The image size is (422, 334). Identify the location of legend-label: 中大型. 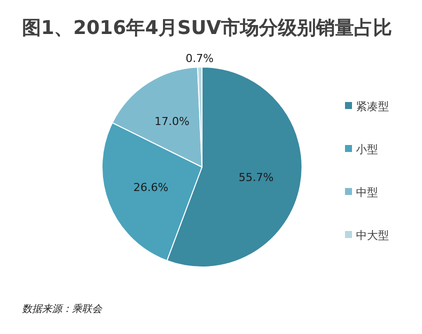
(372, 235).